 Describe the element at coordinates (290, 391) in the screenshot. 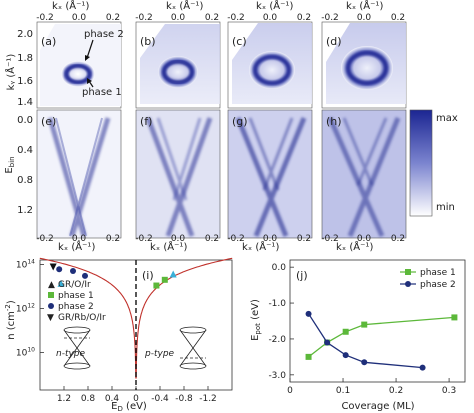

I see `plot-j-xtick: 0` at that location.